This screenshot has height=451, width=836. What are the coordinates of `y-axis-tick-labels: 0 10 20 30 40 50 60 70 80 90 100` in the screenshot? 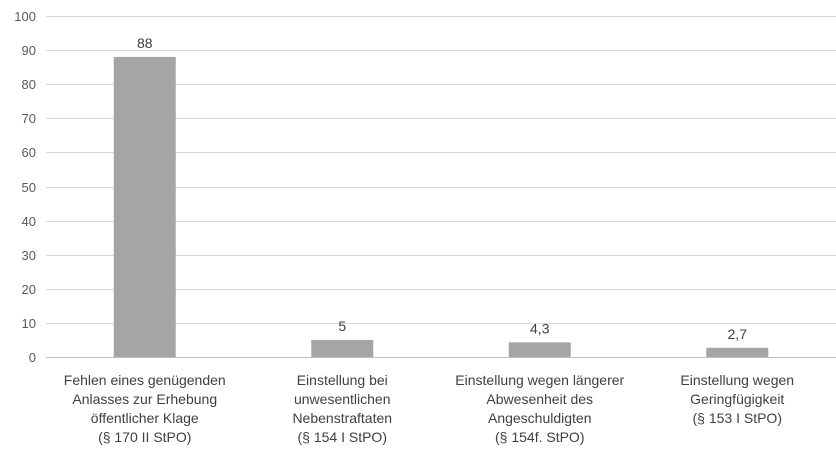 It's located at (25, 187).